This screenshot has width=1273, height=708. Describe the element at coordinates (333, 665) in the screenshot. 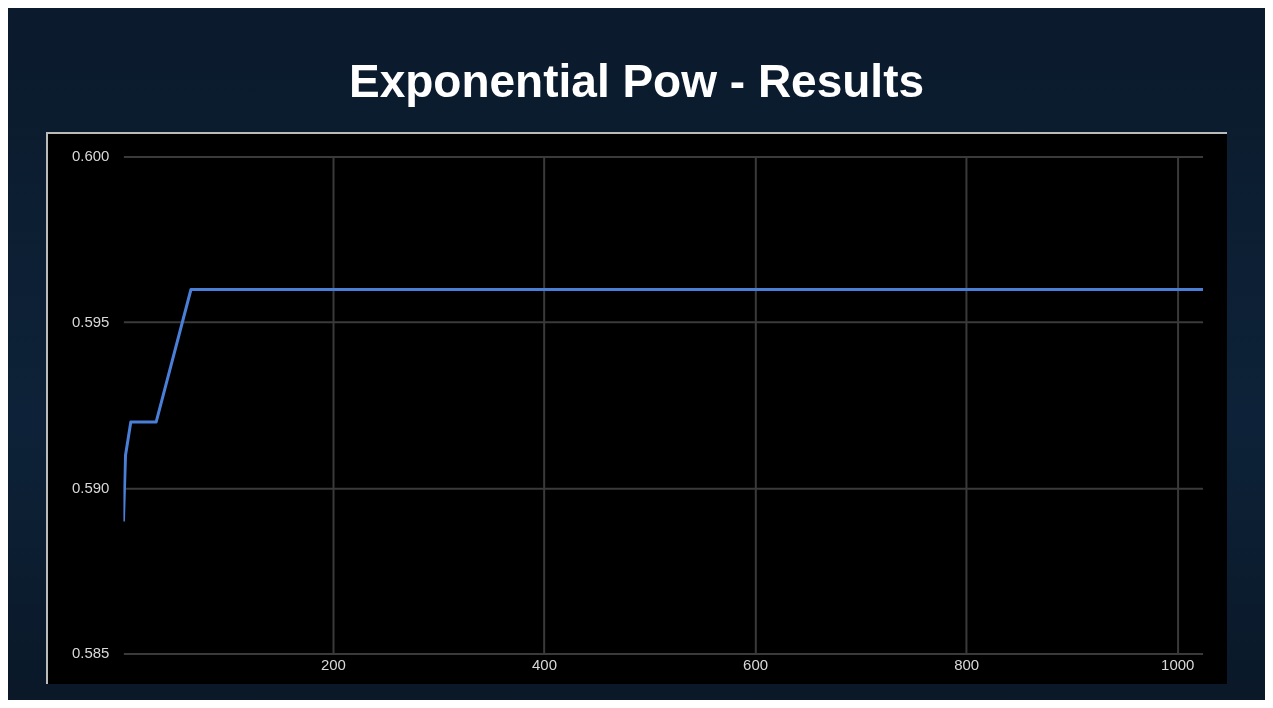

I see `x-tick-label: 200` at that location.